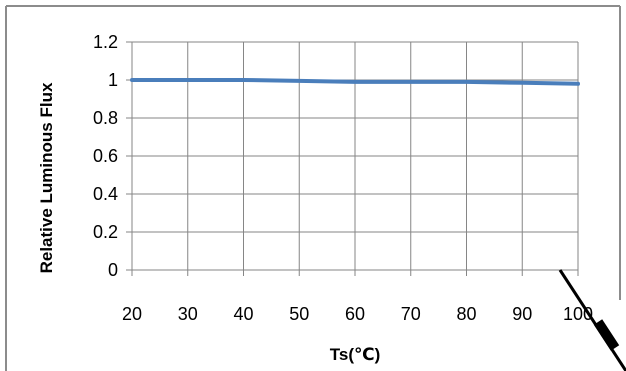  What do you see at coordinates (113, 80) in the screenshot?
I see `y-tick-label: 1` at bounding box center [113, 80].